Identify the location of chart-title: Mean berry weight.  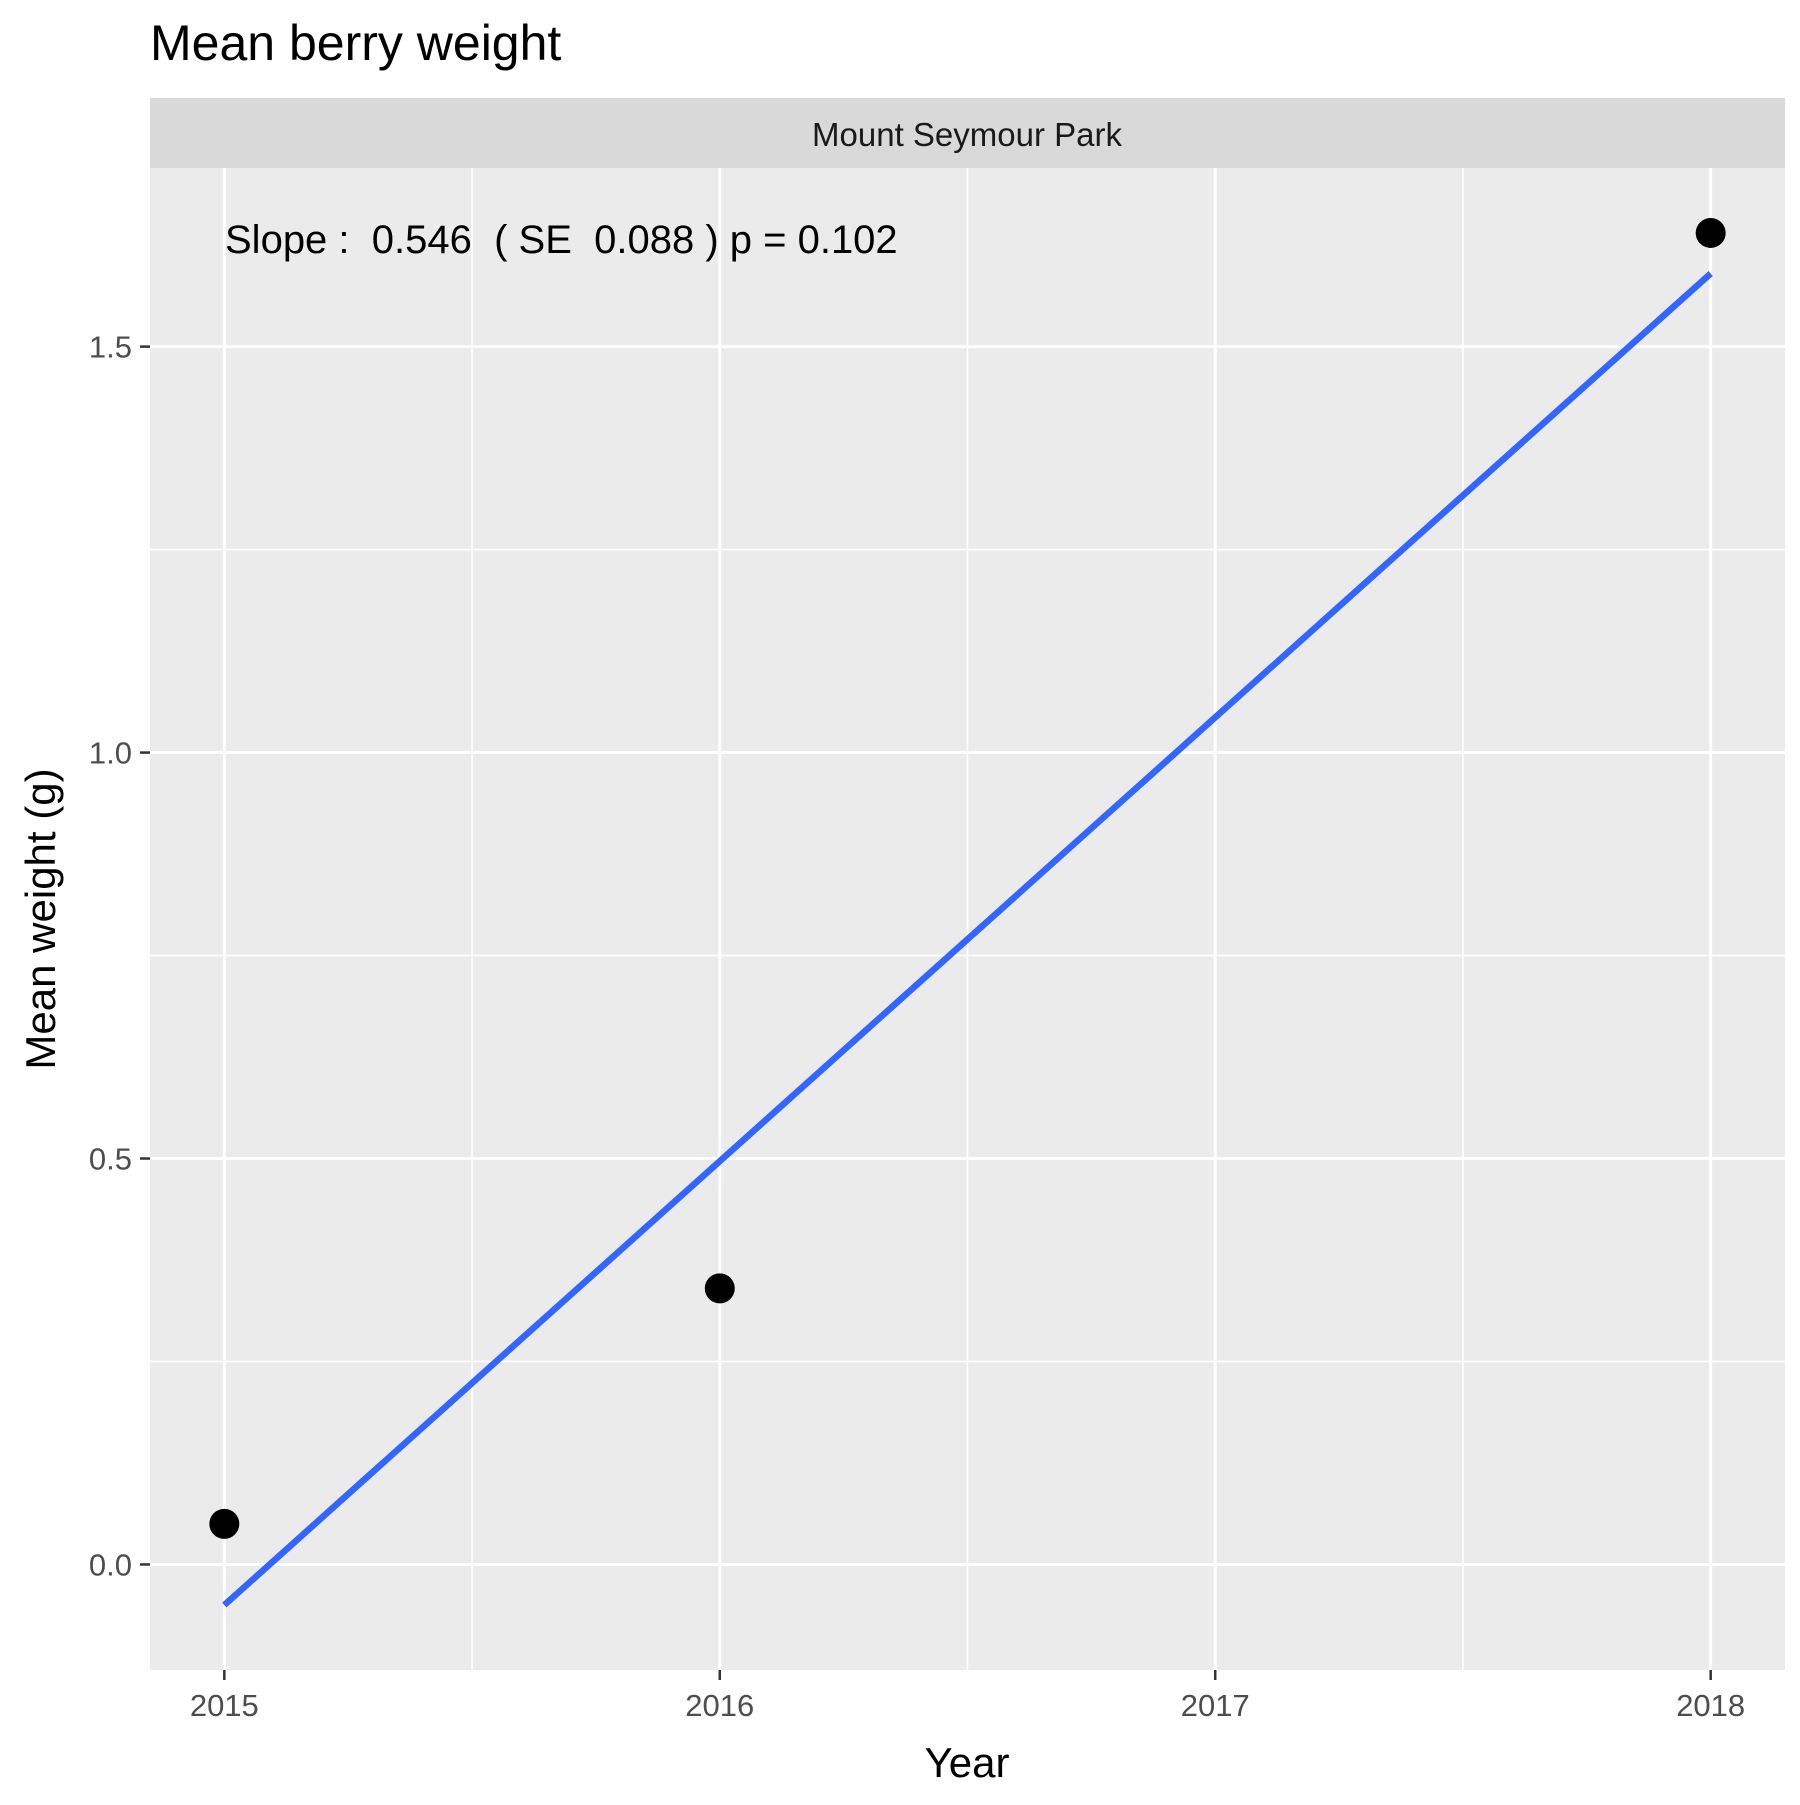
(355, 43).